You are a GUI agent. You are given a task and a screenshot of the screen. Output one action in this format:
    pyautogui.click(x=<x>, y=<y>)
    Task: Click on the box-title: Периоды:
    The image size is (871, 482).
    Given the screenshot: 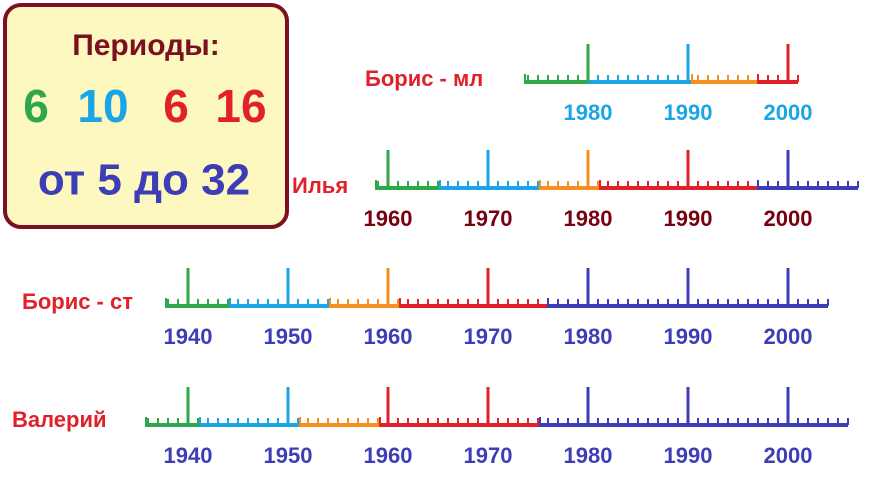 What is the action you would take?
    pyautogui.click(x=146, y=45)
    